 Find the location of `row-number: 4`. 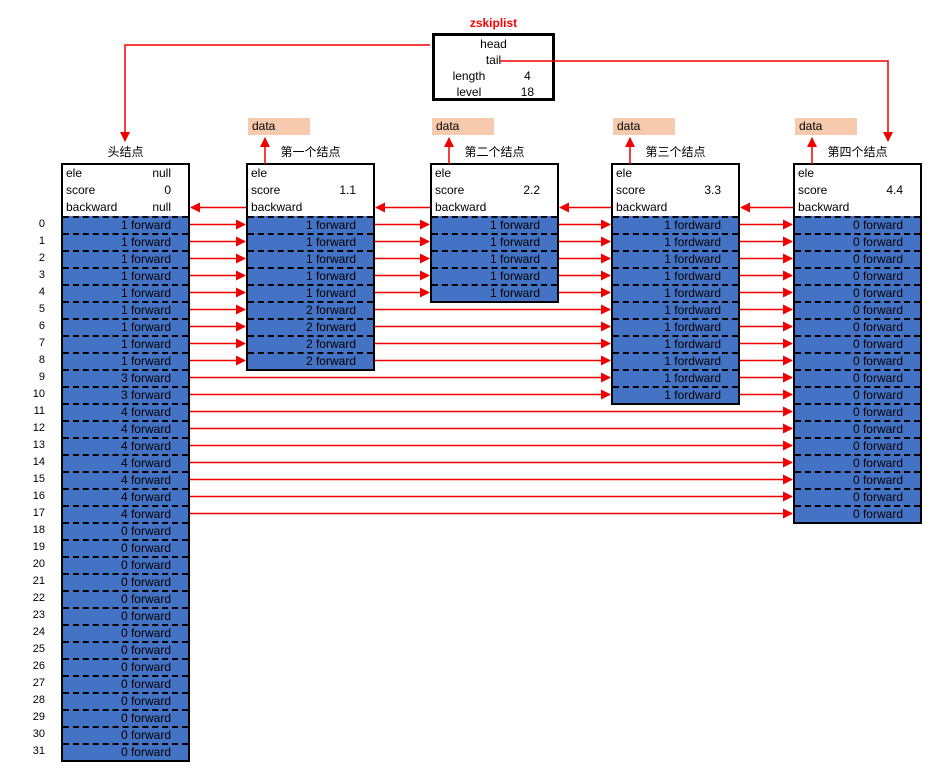

row-number: 4 is located at coordinates (41, 292).